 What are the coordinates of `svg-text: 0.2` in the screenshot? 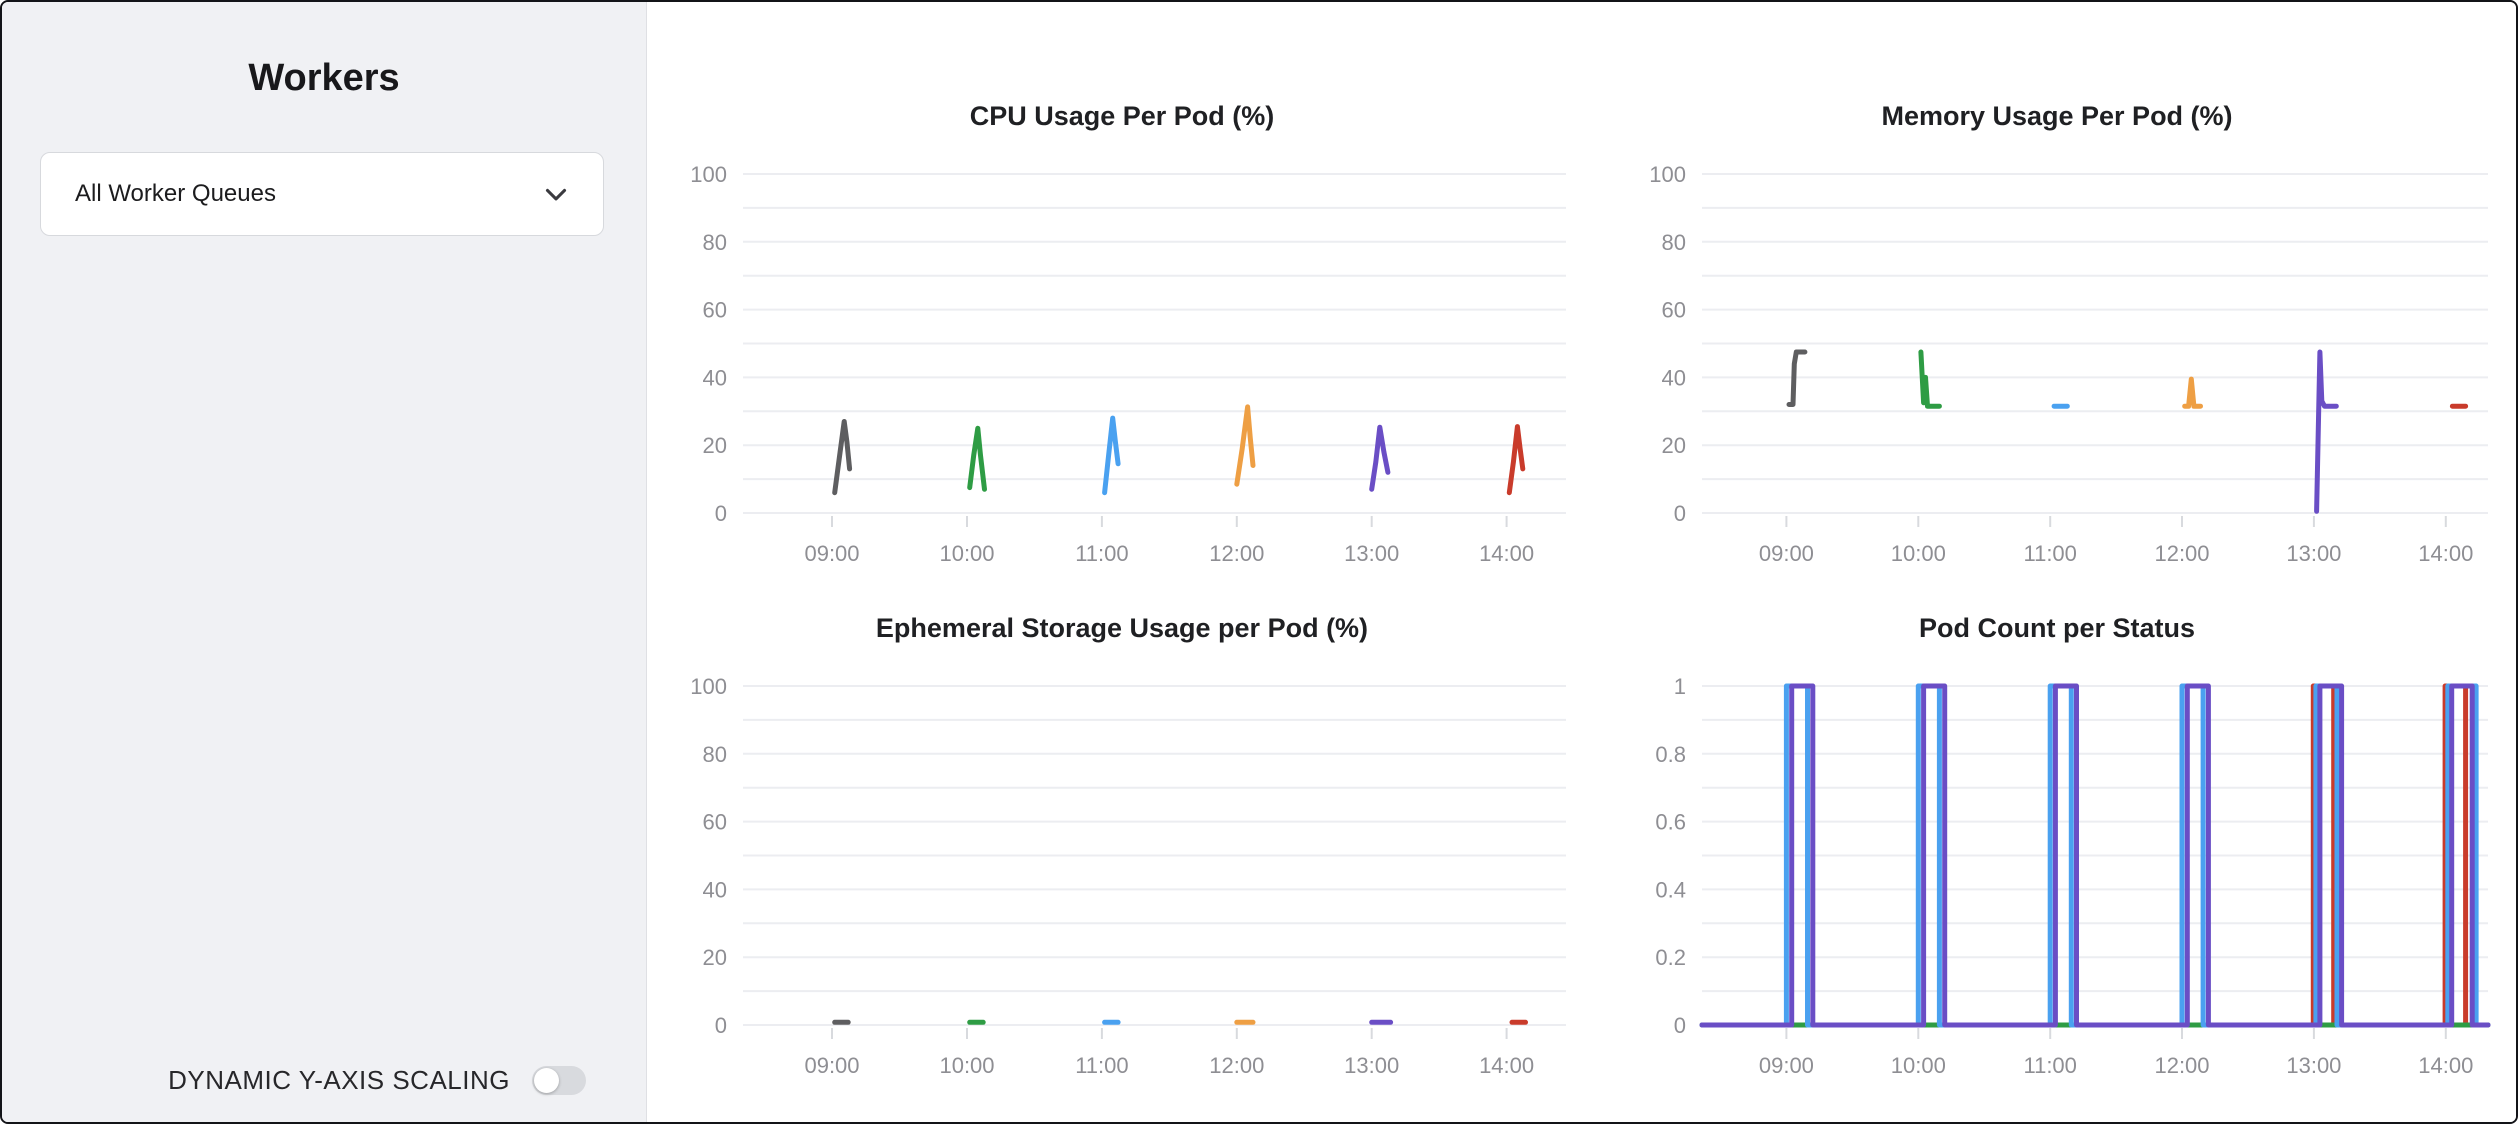 It's located at (1670, 957).